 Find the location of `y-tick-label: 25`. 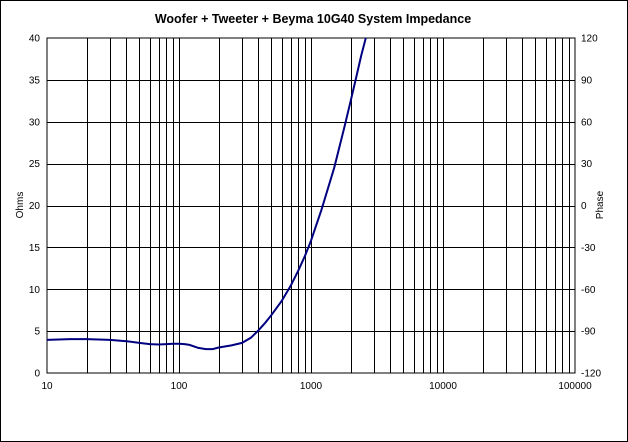

y-tick-label: 25 is located at coordinates (35, 164).